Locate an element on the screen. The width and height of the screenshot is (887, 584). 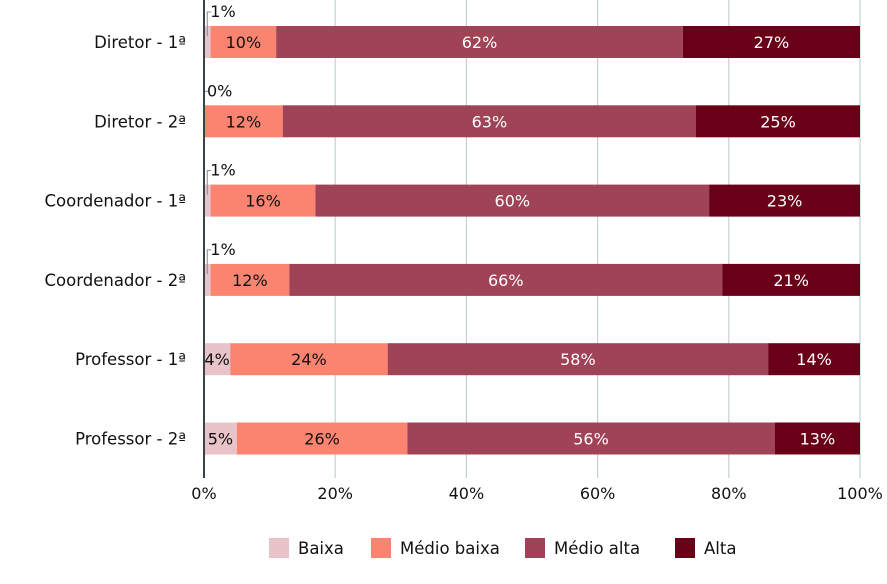
legend-label: Médio baixa is located at coordinates (450, 548).